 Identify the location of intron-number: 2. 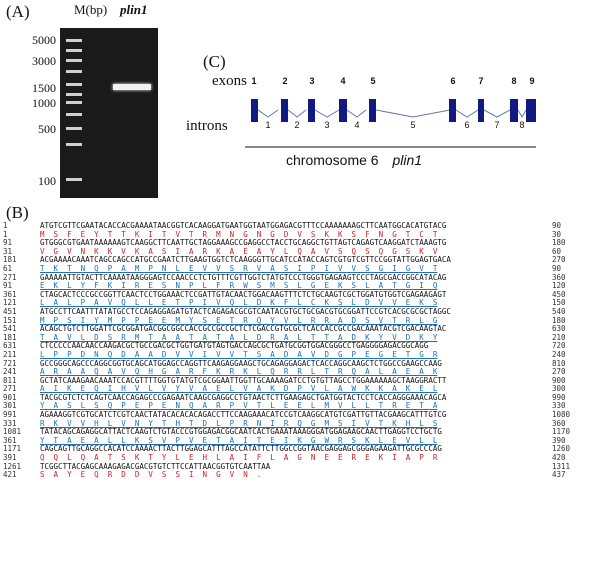
(297, 125).